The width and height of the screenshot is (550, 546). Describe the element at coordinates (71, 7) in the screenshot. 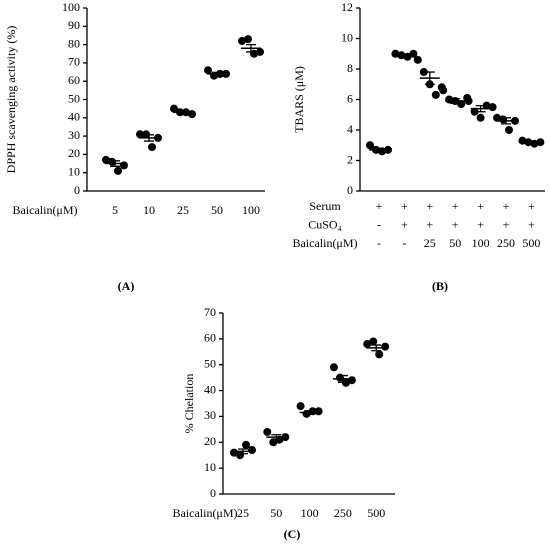

I see `y-tick-label: 100` at that location.